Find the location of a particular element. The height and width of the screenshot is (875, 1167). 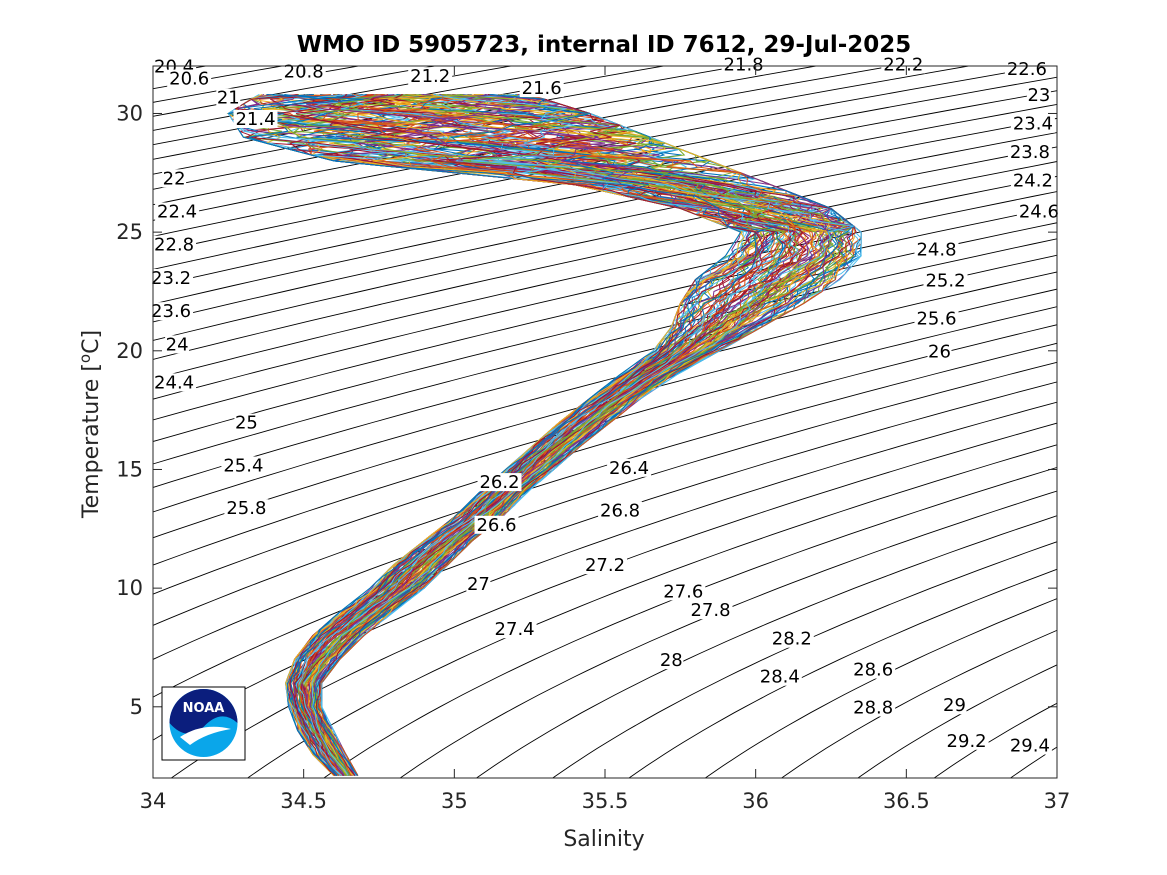

y-tick-label-4: 25 is located at coordinates (129, 232).